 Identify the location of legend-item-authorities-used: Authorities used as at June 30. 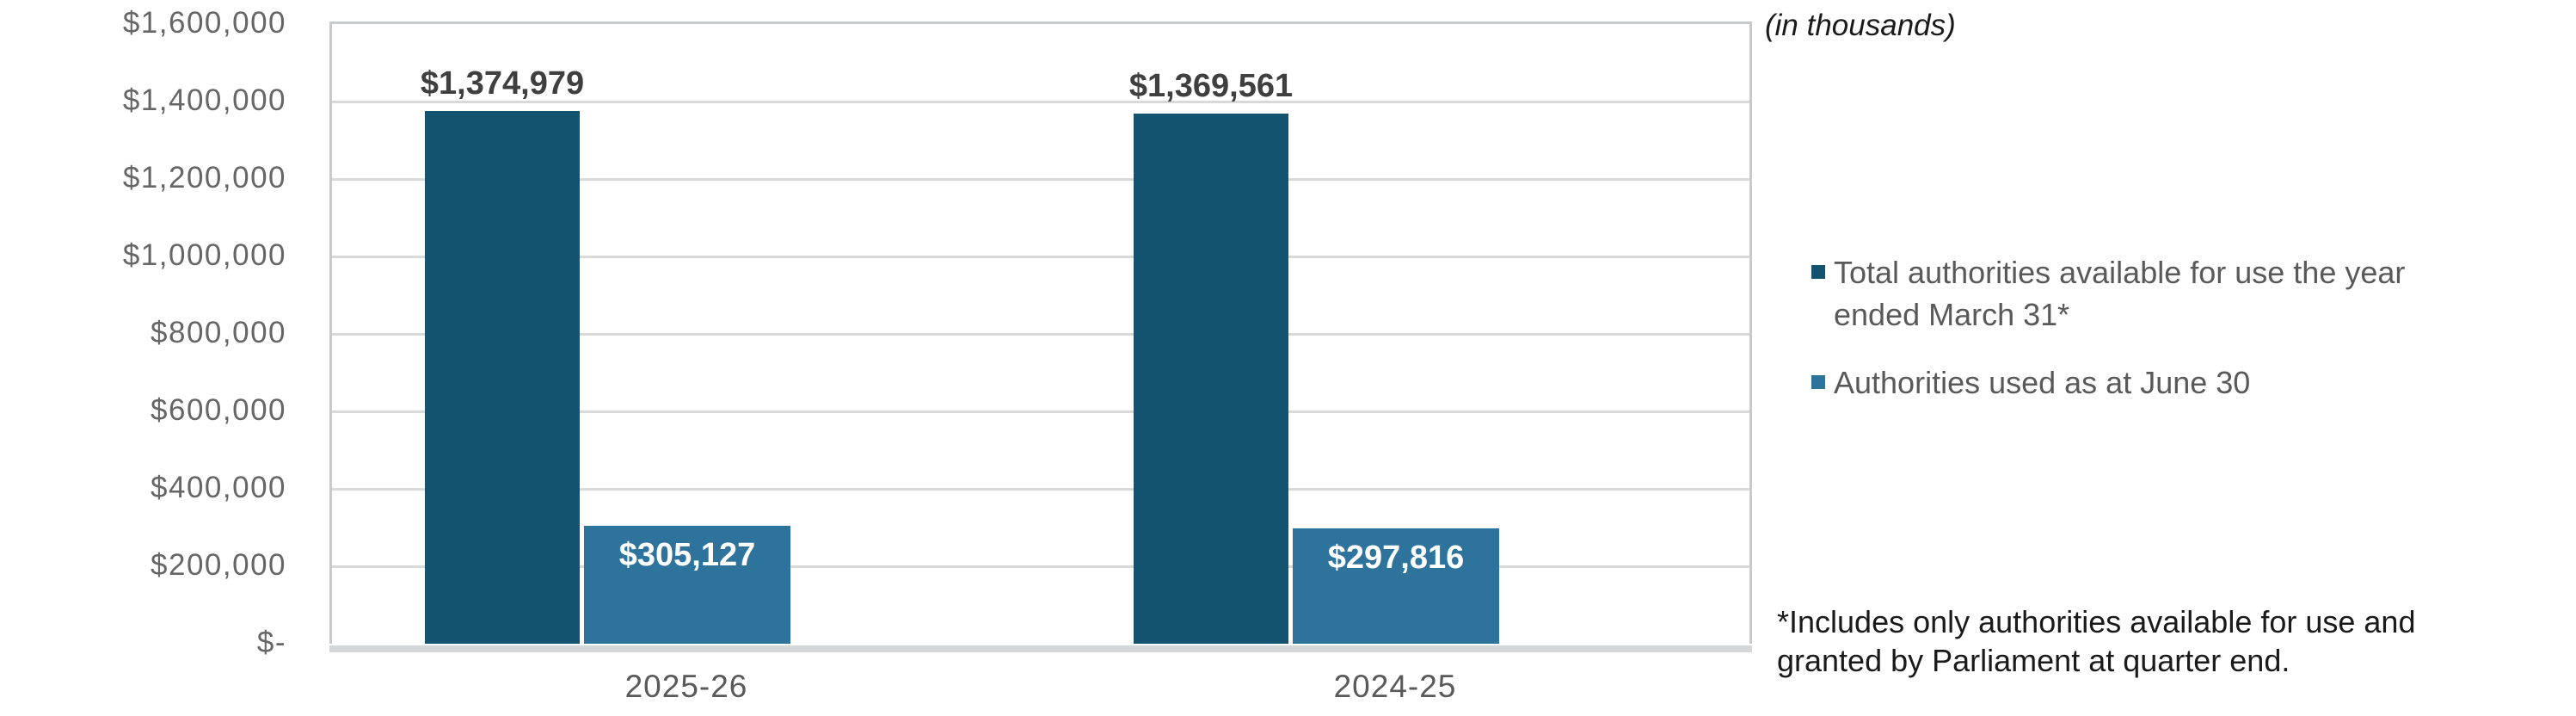
(2108, 383).